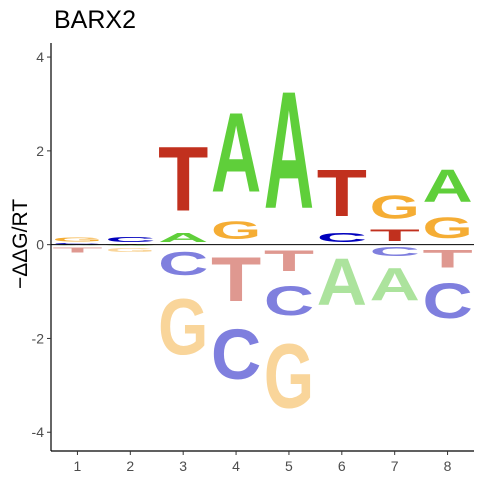  Describe the element at coordinates (77, 250) in the screenshot. I see `logo-letter-t-neg-pos1: T` at that location.